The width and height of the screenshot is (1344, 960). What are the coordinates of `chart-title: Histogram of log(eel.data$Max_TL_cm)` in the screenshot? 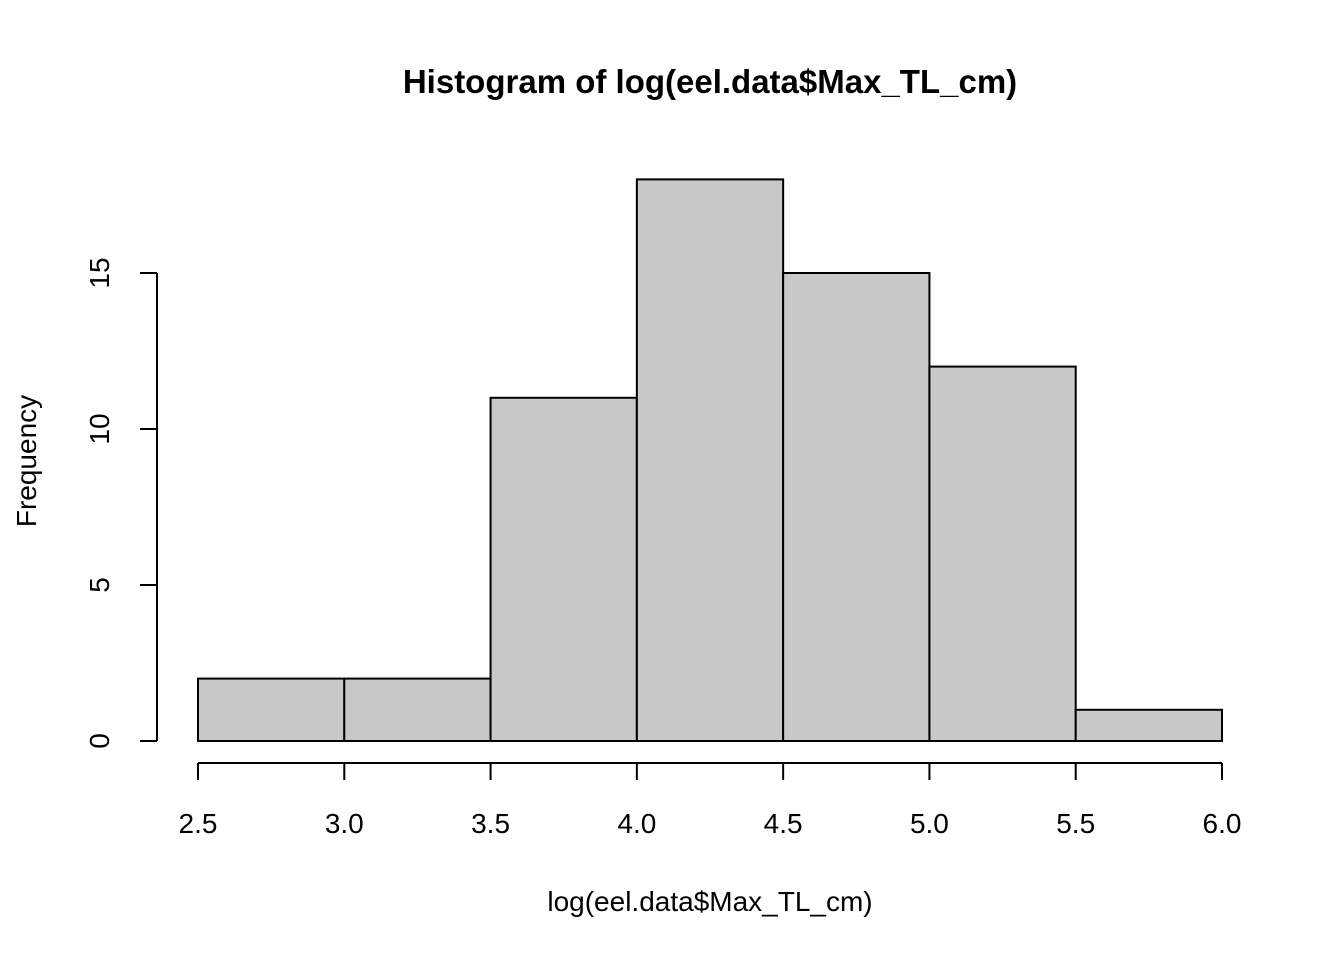 It's located at (710, 81).